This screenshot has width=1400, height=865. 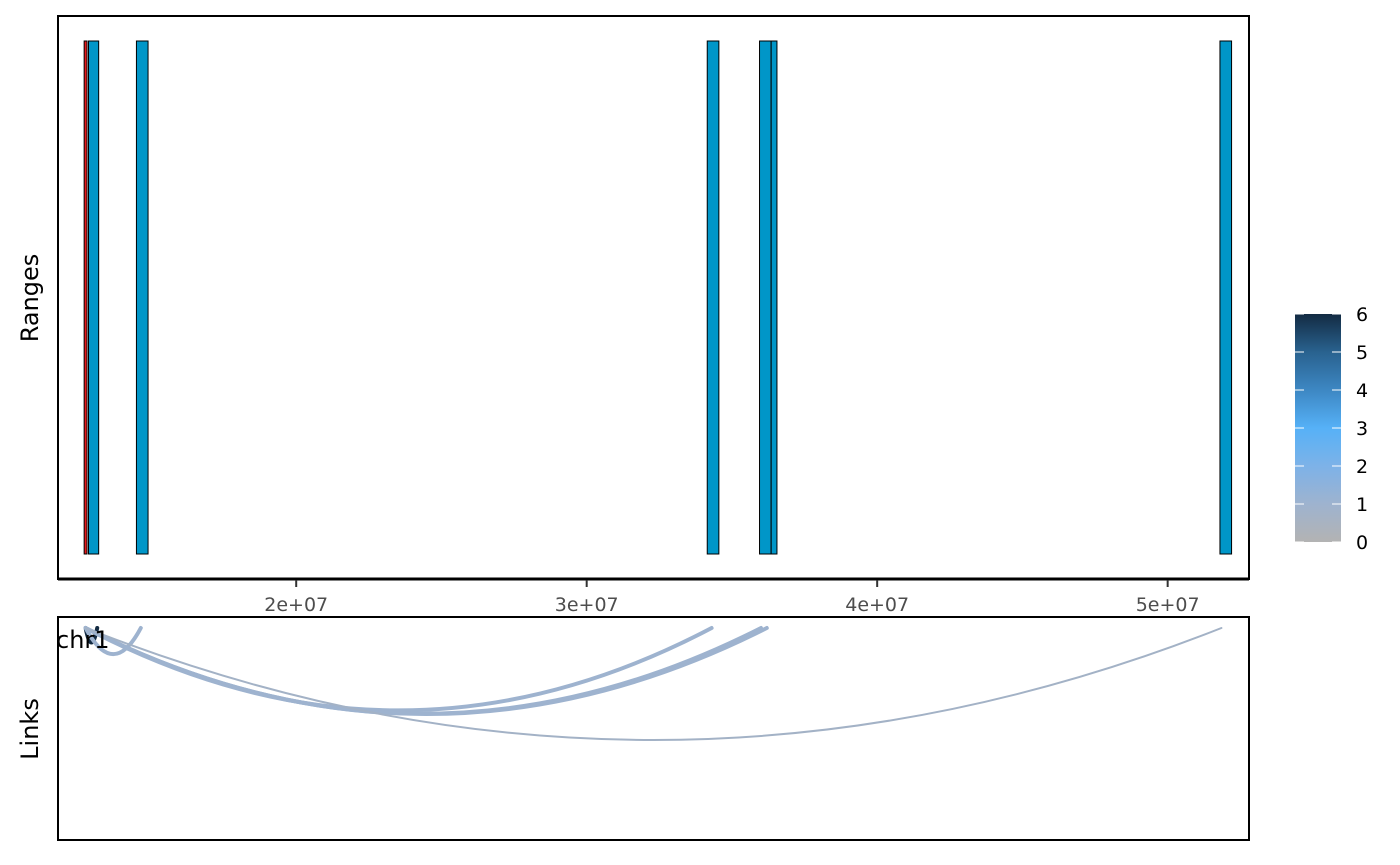 What do you see at coordinates (1362, 543) in the screenshot?
I see `legend-label: 0` at bounding box center [1362, 543].